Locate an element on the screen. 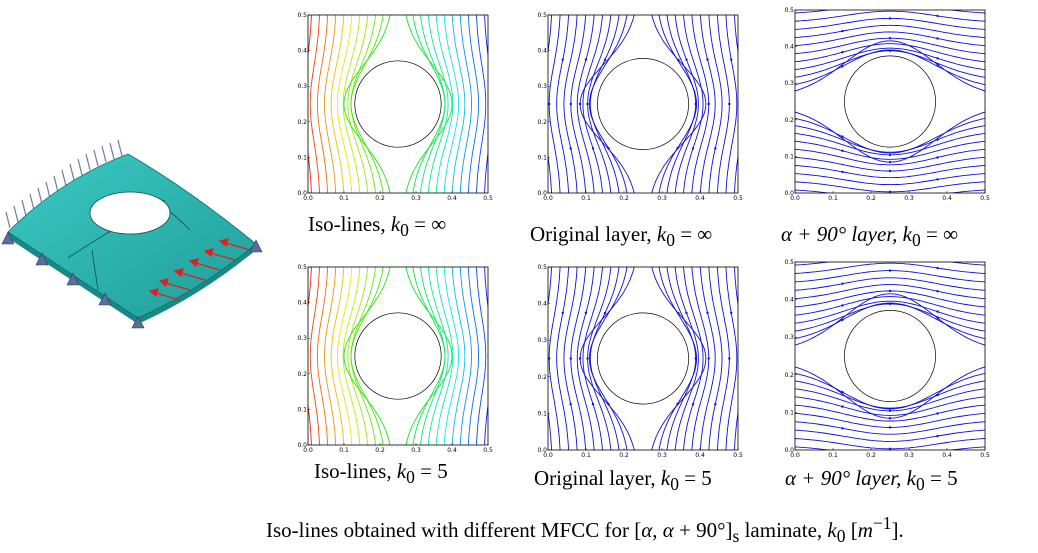  x-tick-label: 0.0 is located at coordinates (308, 198).